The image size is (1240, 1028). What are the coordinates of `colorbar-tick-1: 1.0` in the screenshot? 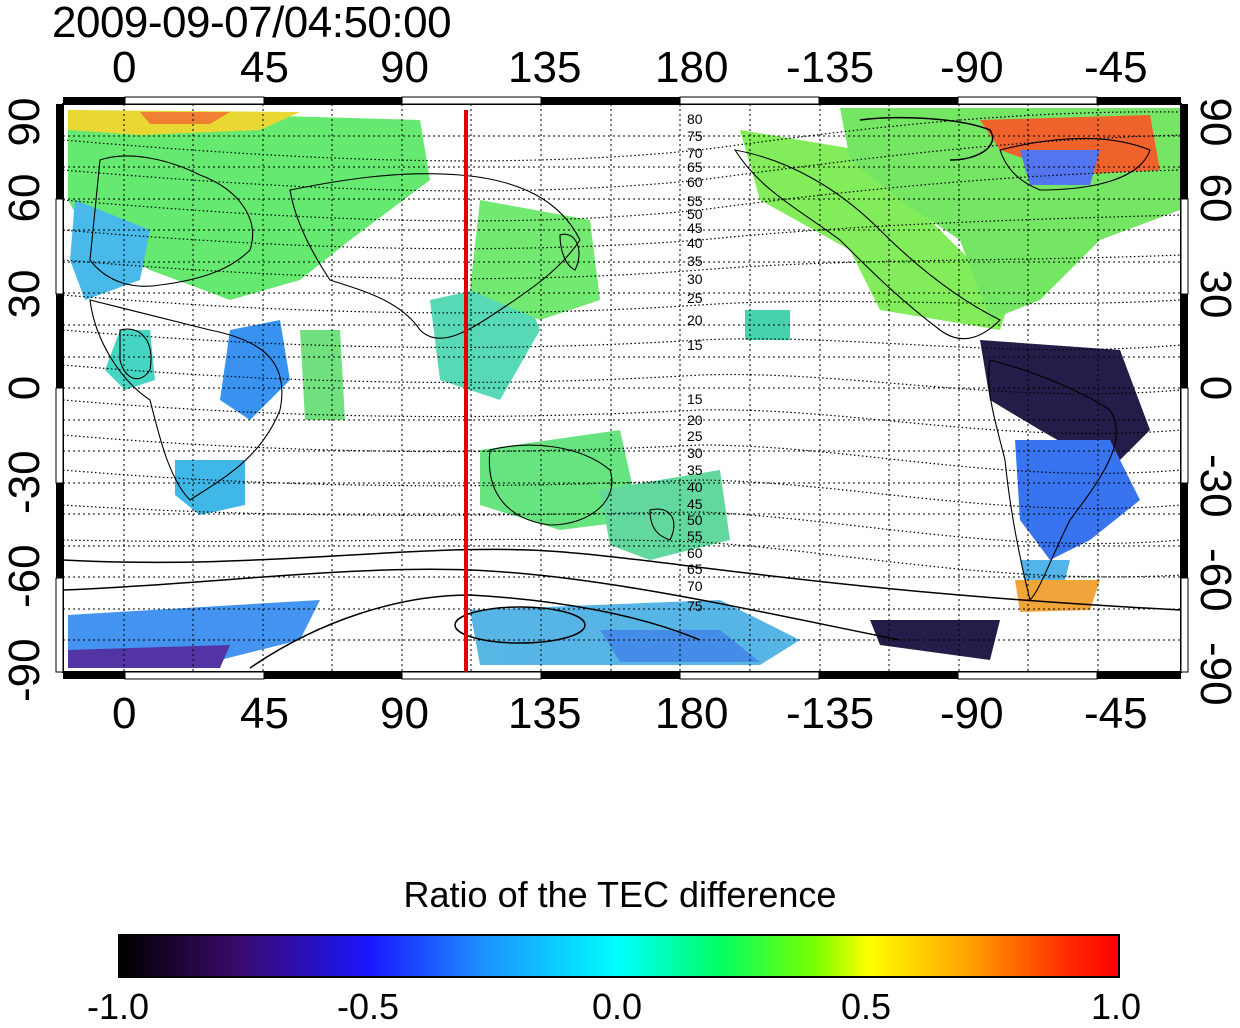 It's located at (1116, 1006).